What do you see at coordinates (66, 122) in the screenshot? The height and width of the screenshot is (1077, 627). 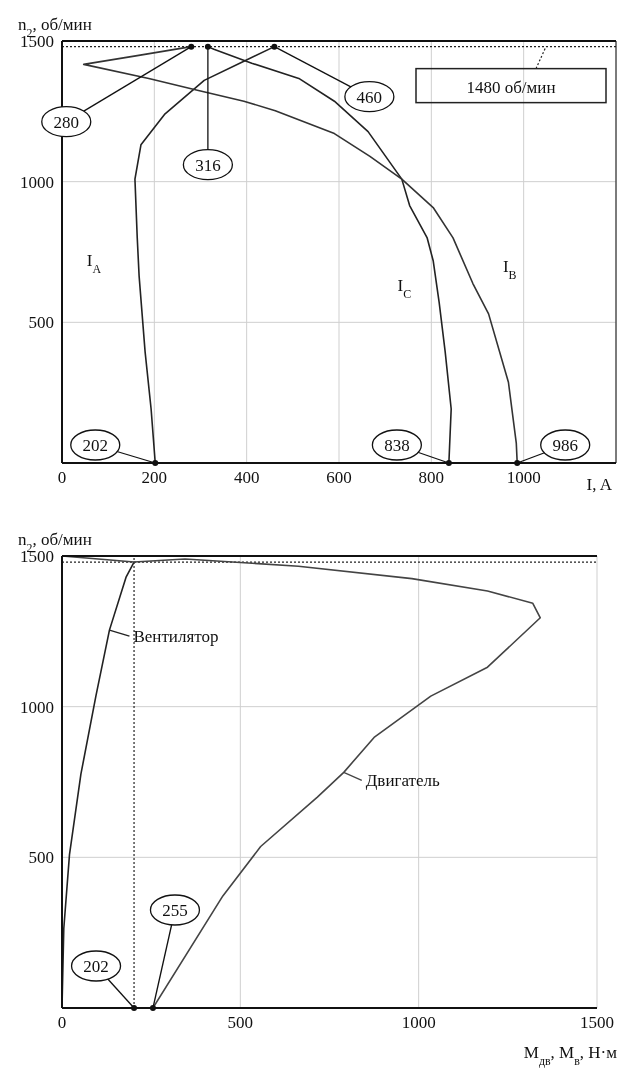 I see `annotation: 280` at bounding box center [66, 122].